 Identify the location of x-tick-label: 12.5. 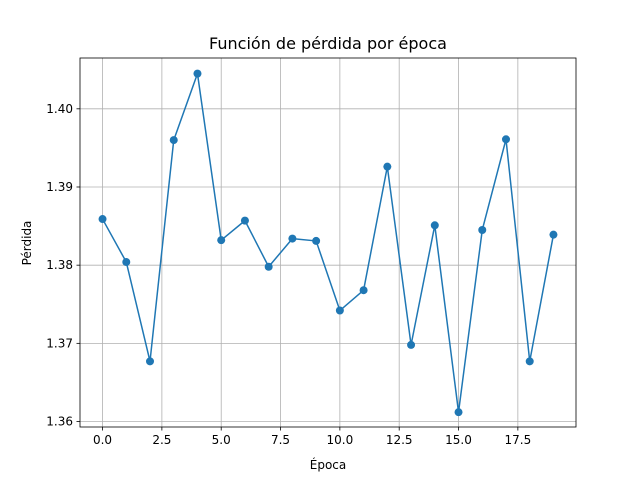
(399, 440).